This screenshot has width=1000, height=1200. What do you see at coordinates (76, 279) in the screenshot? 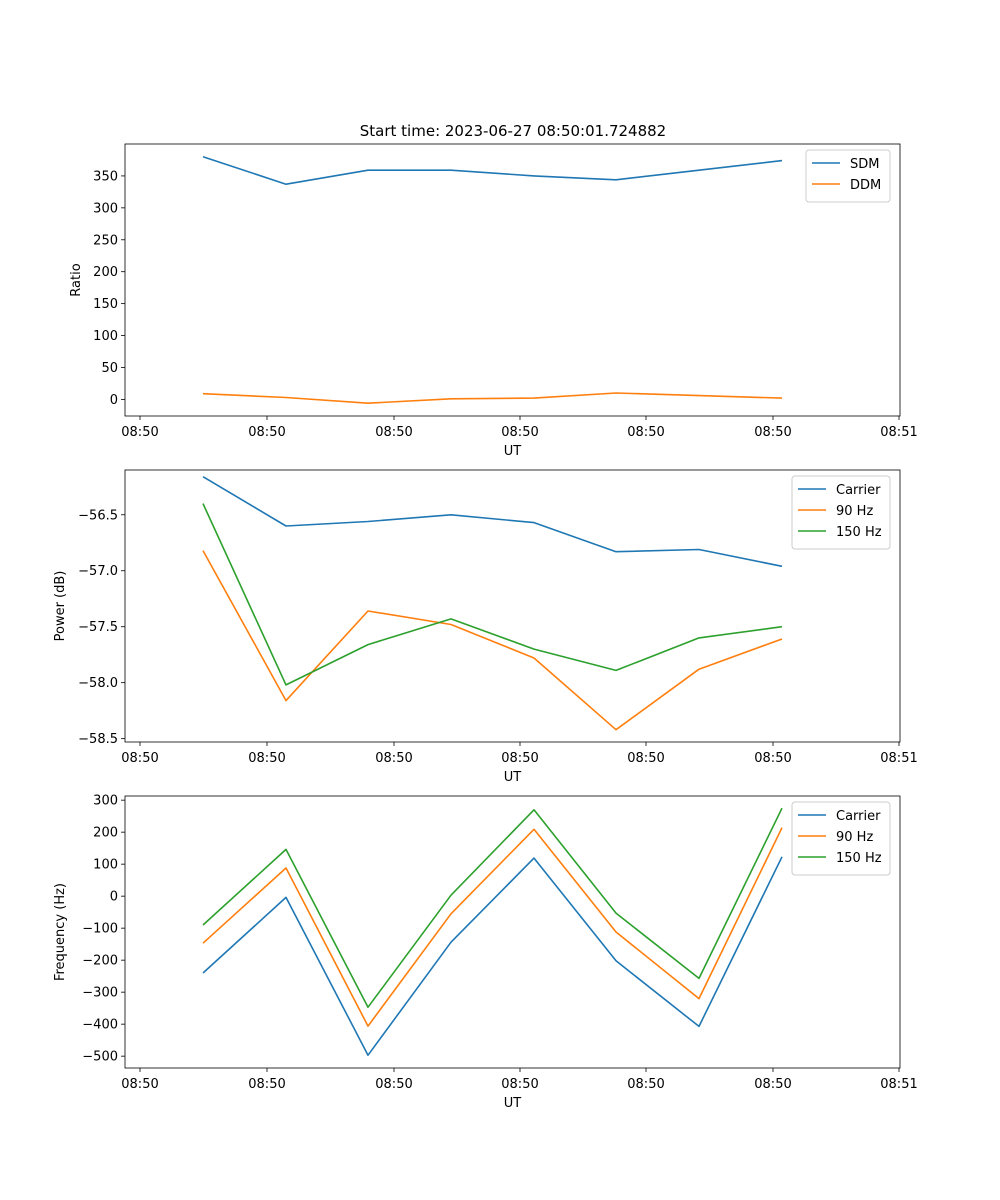
I see `y-axis-label: Ratio` at bounding box center [76, 279].